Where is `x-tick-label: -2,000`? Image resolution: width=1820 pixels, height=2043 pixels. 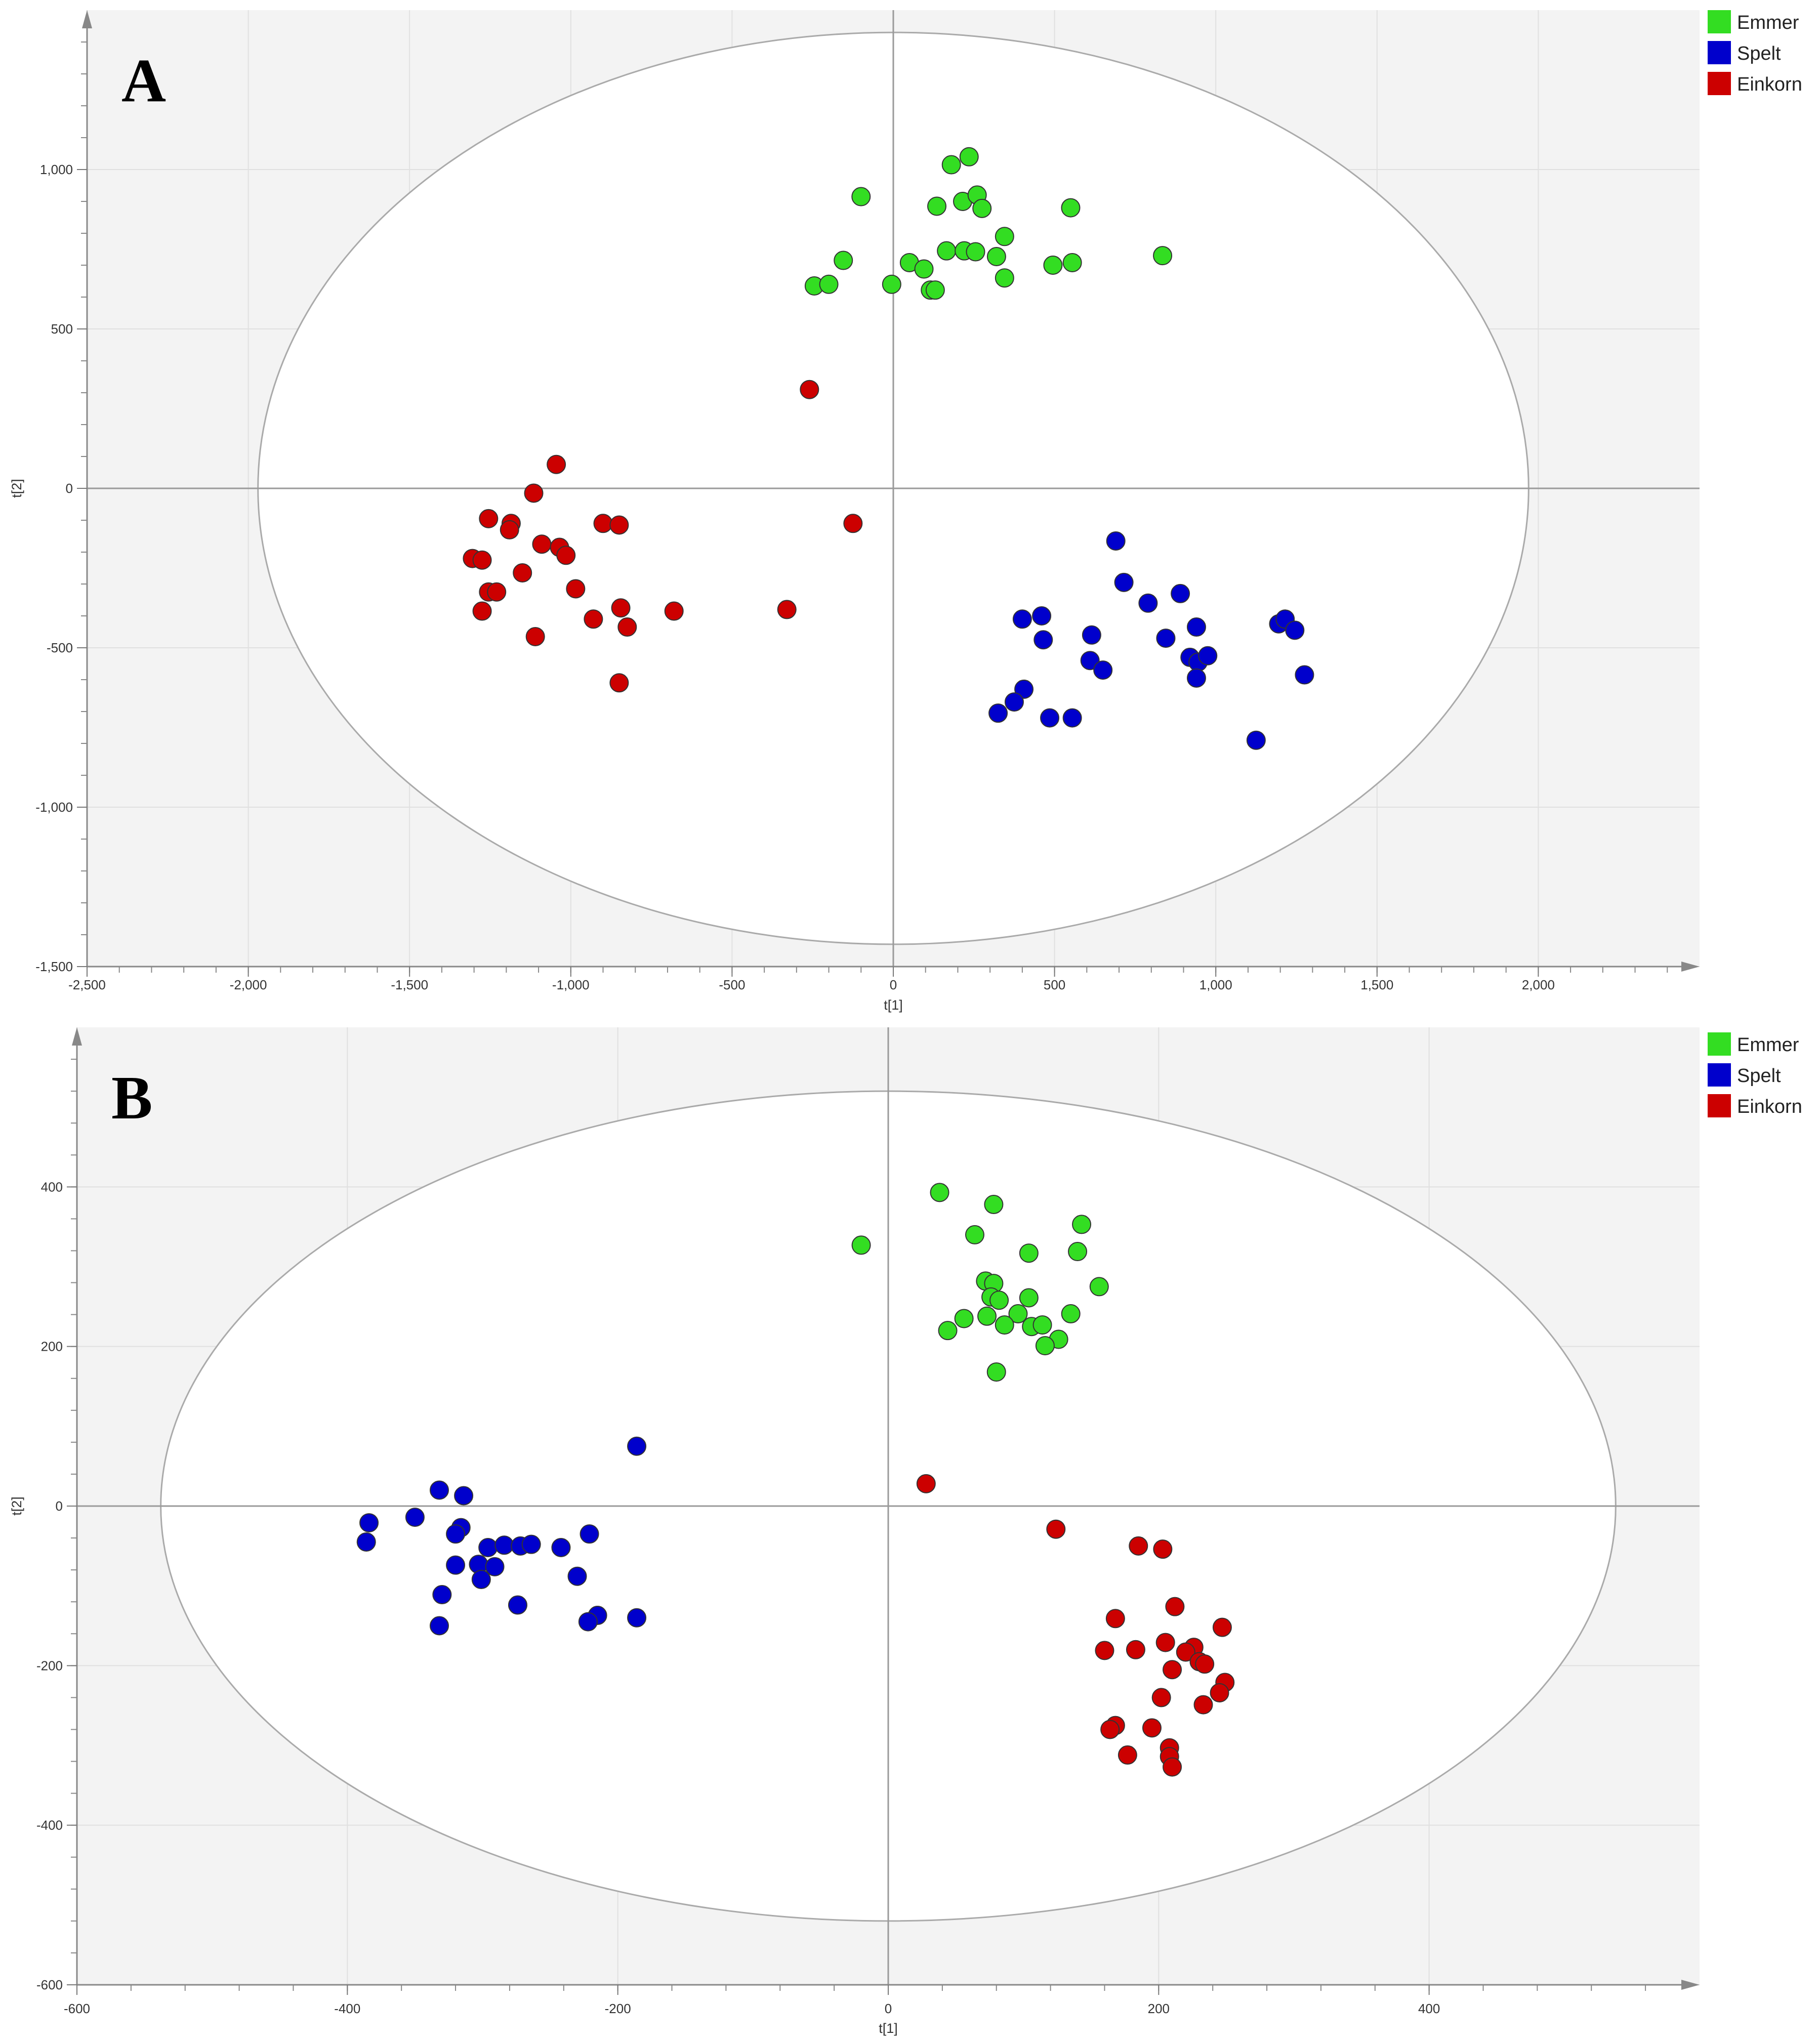
x-tick-label: -2,000 is located at coordinates (248, 984).